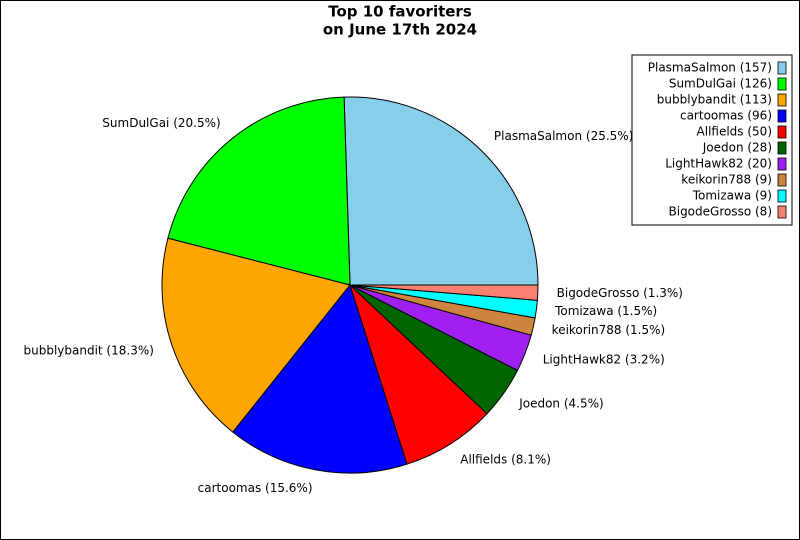 This screenshot has width=800, height=540. Describe the element at coordinates (737, 148) in the screenshot. I see `legend-label: Joedon (28)` at that location.